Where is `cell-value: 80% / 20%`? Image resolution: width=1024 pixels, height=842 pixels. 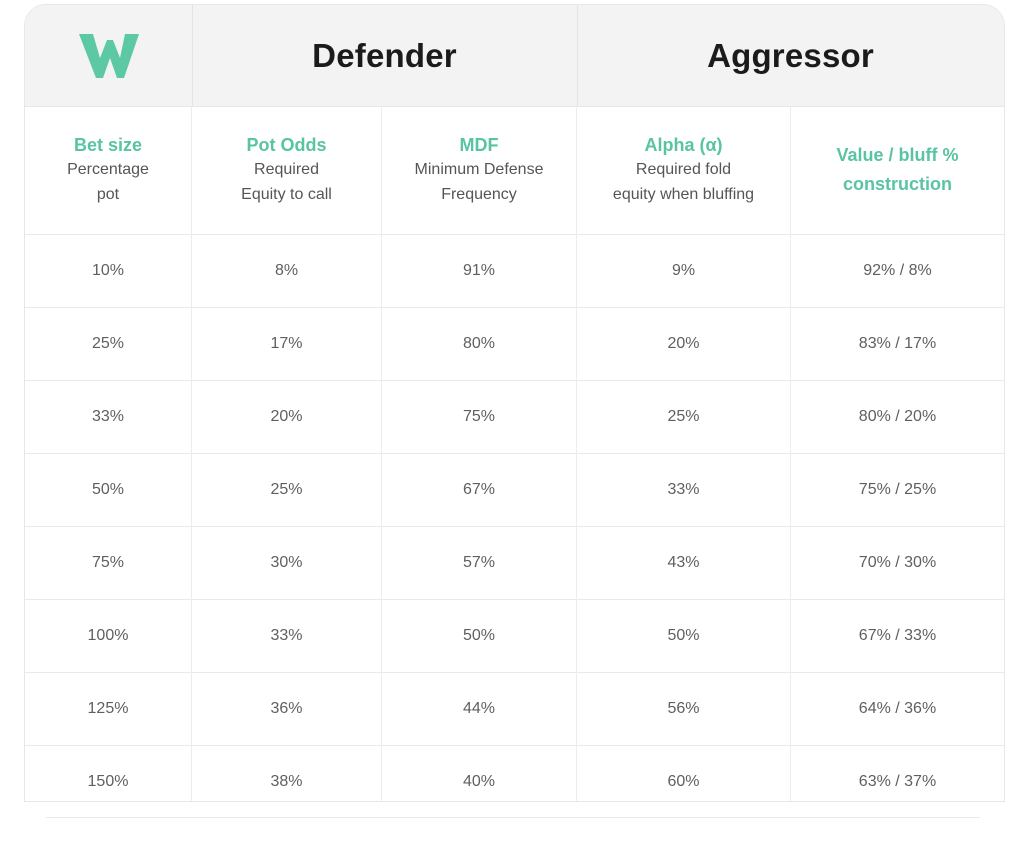 cell-value: 80% / 20% is located at coordinates (897, 416).